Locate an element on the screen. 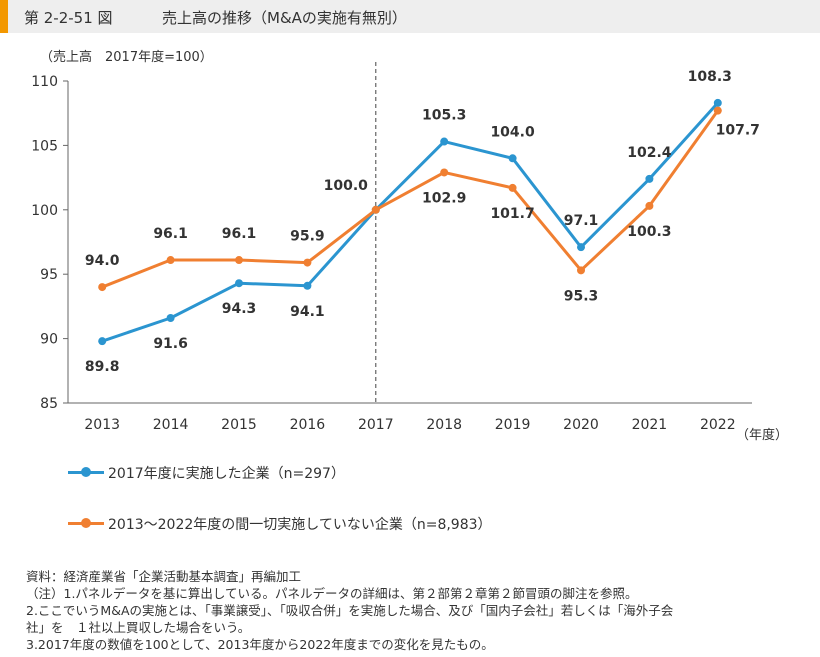 The height and width of the screenshot is (657, 820). series-1-data-label: 108.3 is located at coordinates (710, 77).